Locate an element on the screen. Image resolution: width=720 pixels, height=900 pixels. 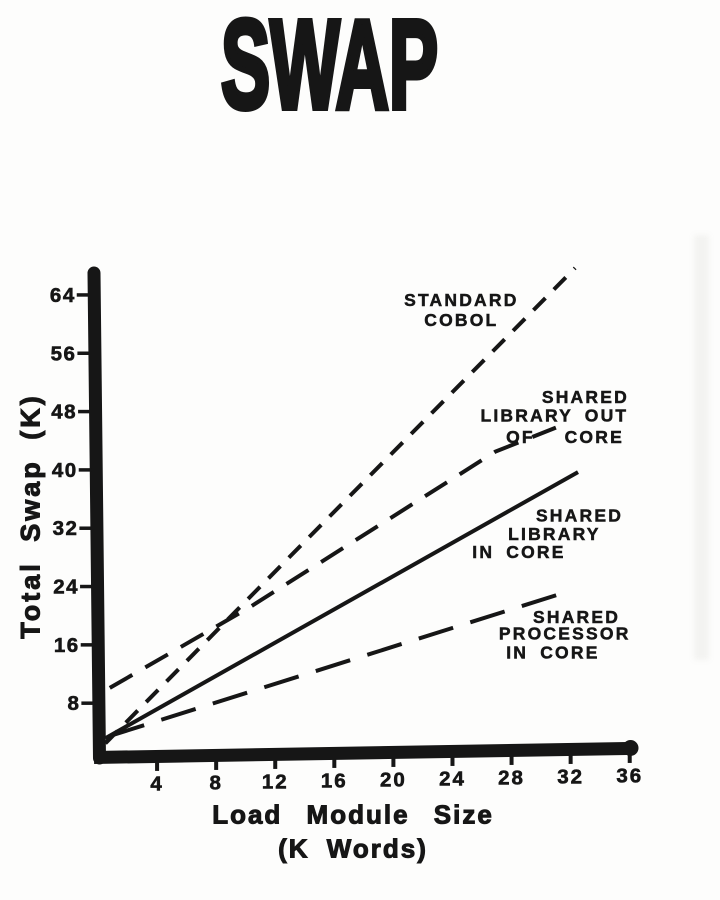
x-tick-label: 4 is located at coordinates (156, 783).